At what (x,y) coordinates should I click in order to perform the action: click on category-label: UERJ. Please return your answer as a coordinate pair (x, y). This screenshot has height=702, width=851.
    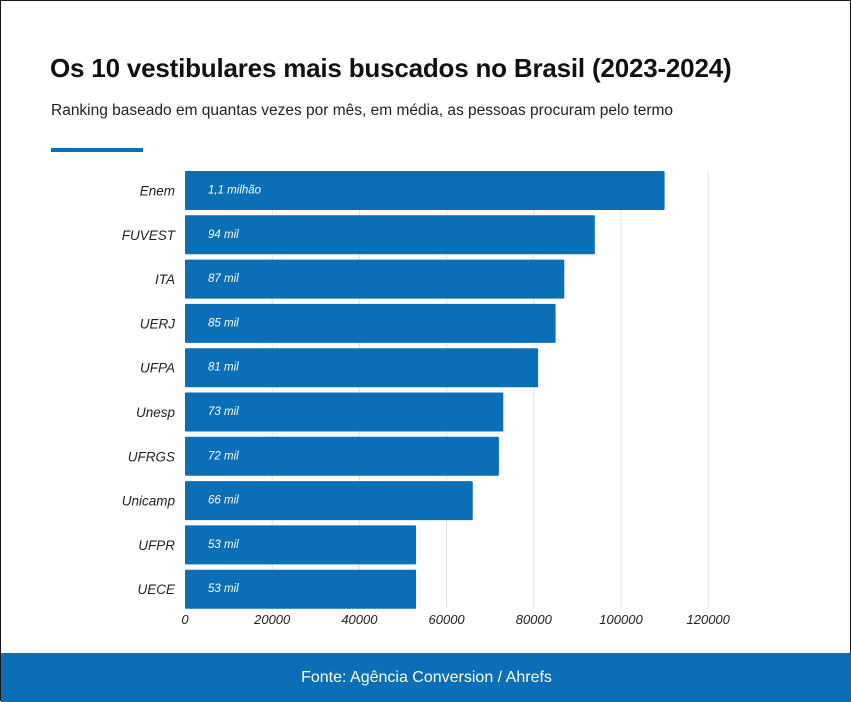
    Looking at the image, I should click on (158, 323).